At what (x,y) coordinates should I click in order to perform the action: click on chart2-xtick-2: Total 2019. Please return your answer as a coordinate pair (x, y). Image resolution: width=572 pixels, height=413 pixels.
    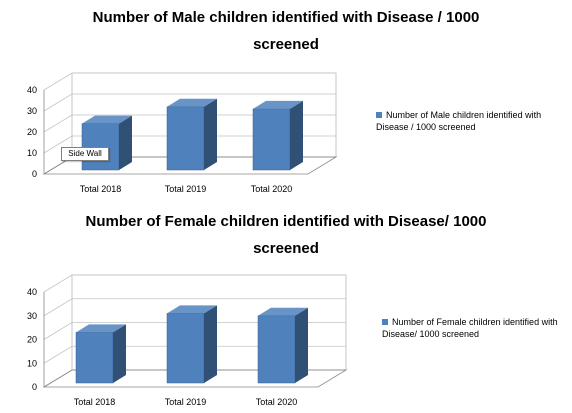
    Looking at the image, I should click on (186, 402).